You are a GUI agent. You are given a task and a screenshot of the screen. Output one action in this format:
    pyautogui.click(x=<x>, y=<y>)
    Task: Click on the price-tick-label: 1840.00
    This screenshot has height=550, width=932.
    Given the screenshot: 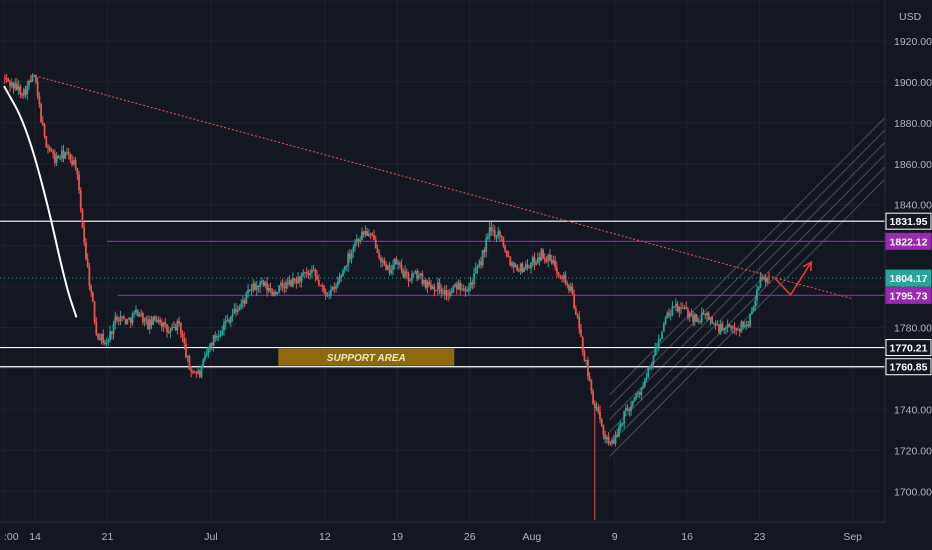 What is the action you would take?
    pyautogui.click(x=913, y=206)
    